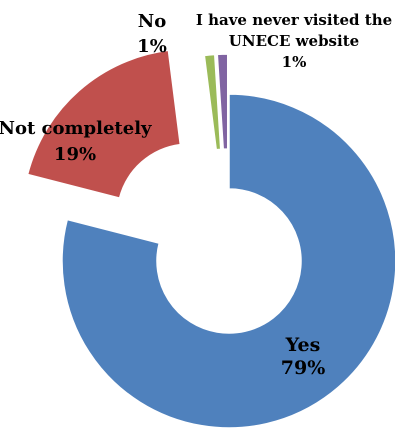 The image size is (395, 429). What do you see at coordinates (294, 20) in the screenshot?
I see `data-label-never-visited-line-1: I have never visited the` at bounding box center [294, 20].